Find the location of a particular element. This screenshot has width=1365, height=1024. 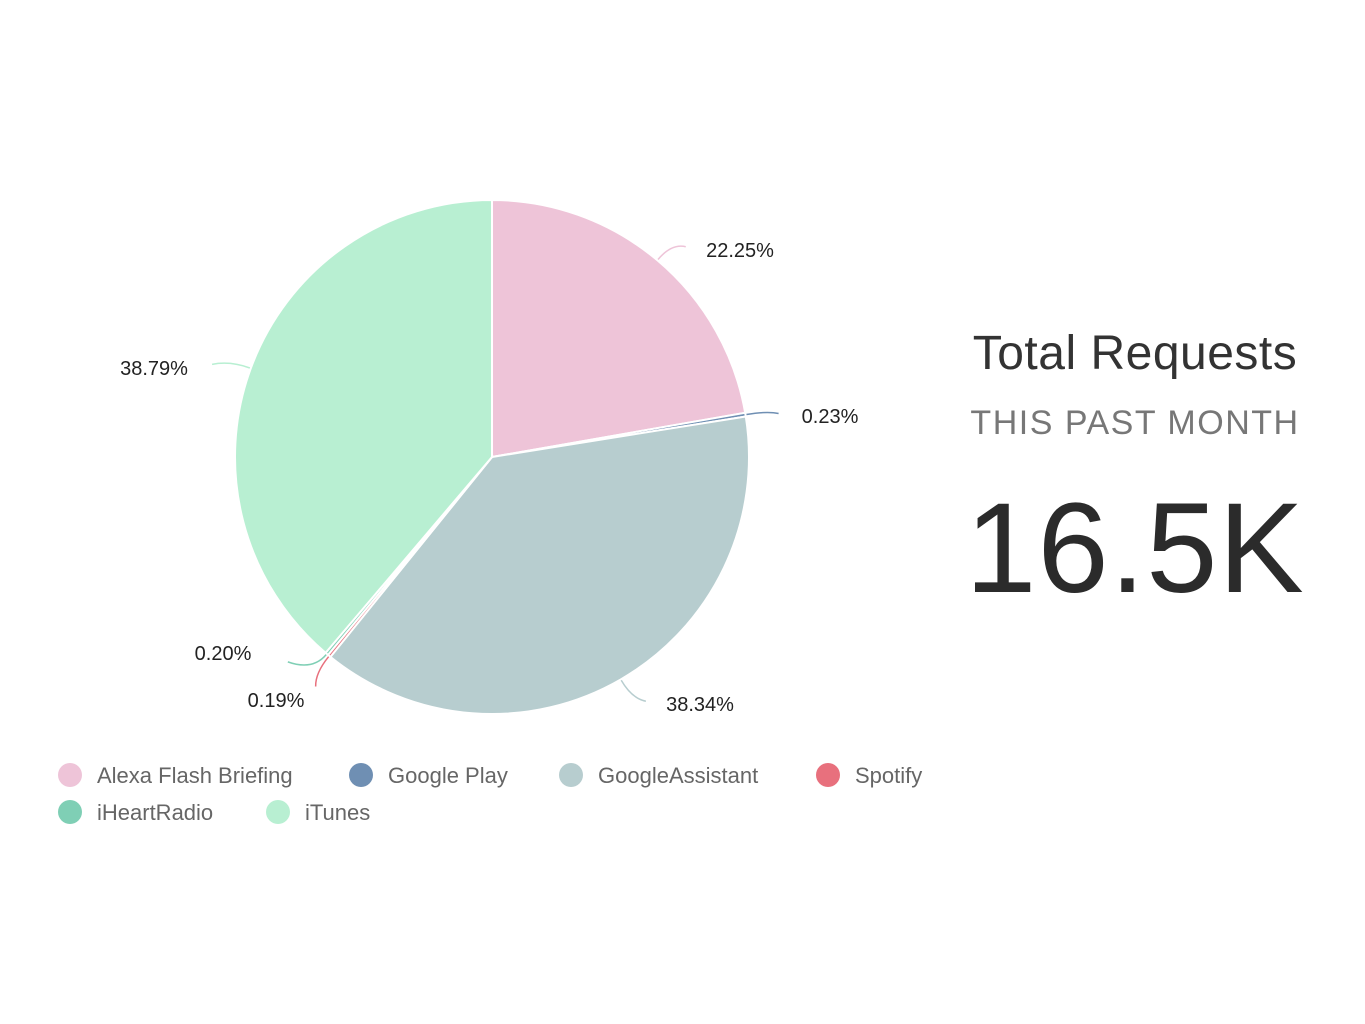

leader-line-spotify is located at coordinates (322, 671).